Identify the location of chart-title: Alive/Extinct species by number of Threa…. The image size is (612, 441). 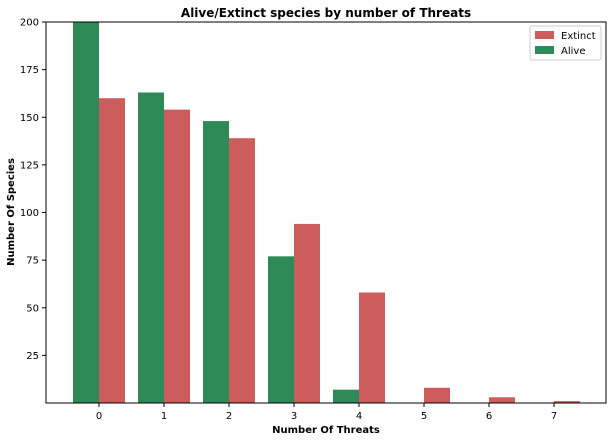
(326, 13).